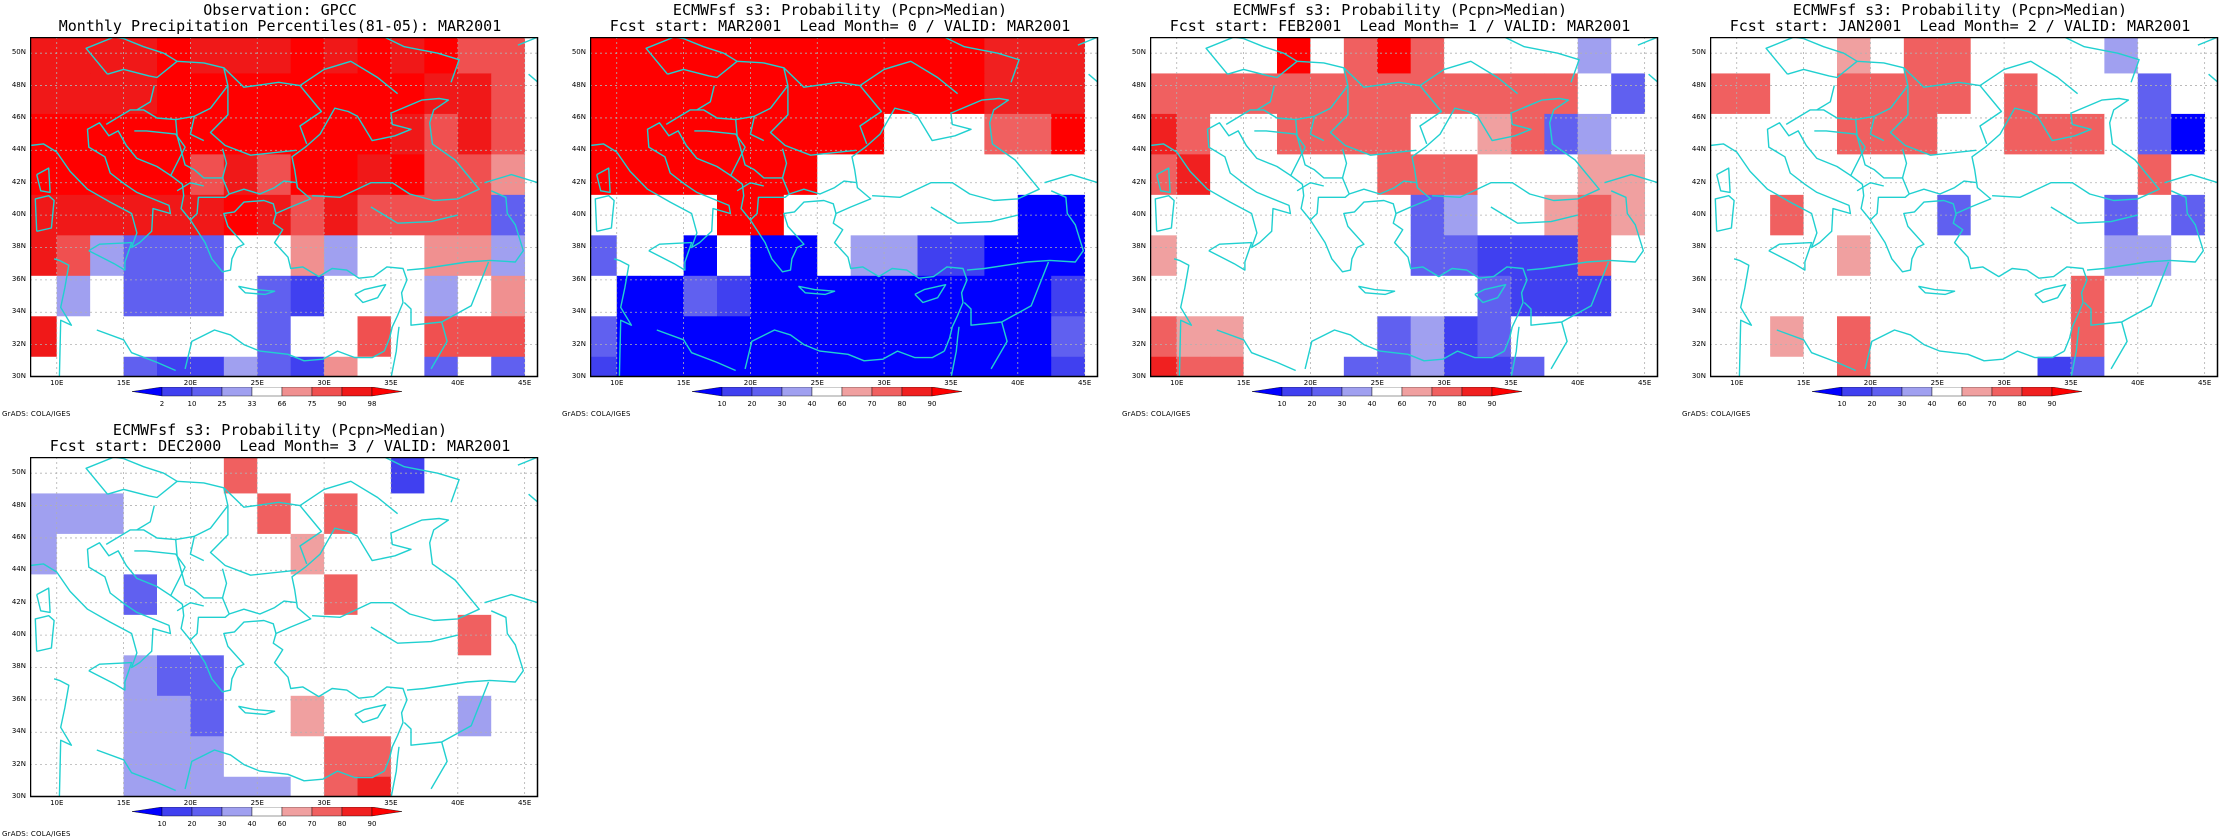  I want to click on lon-tick-label: 30E, so click(884, 383).